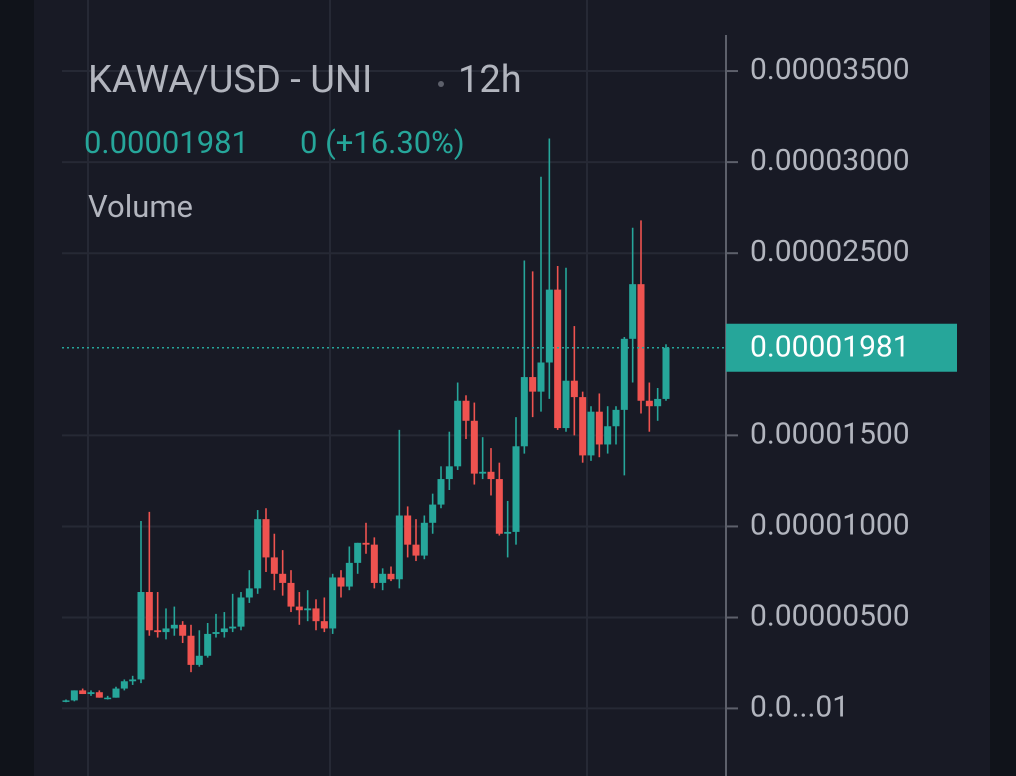  What do you see at coordinates (830, 160) in the screenshot?
I see `y-tick-label: 0.00003000` at bounding box center [830, 160].